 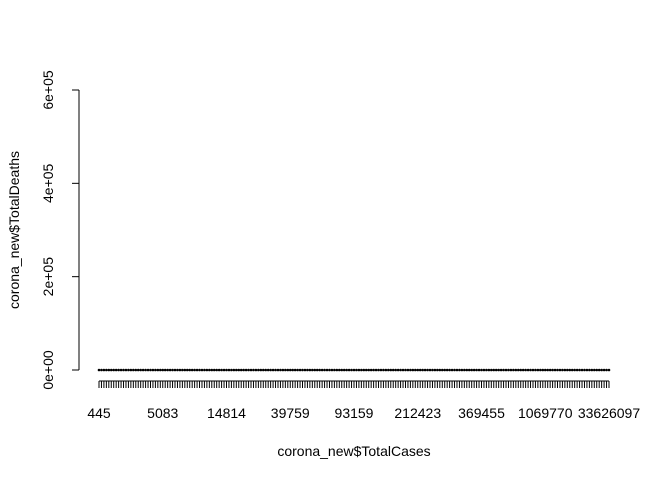 I want to click on x-tick-label: 1069770, so click(x=545, y=413).